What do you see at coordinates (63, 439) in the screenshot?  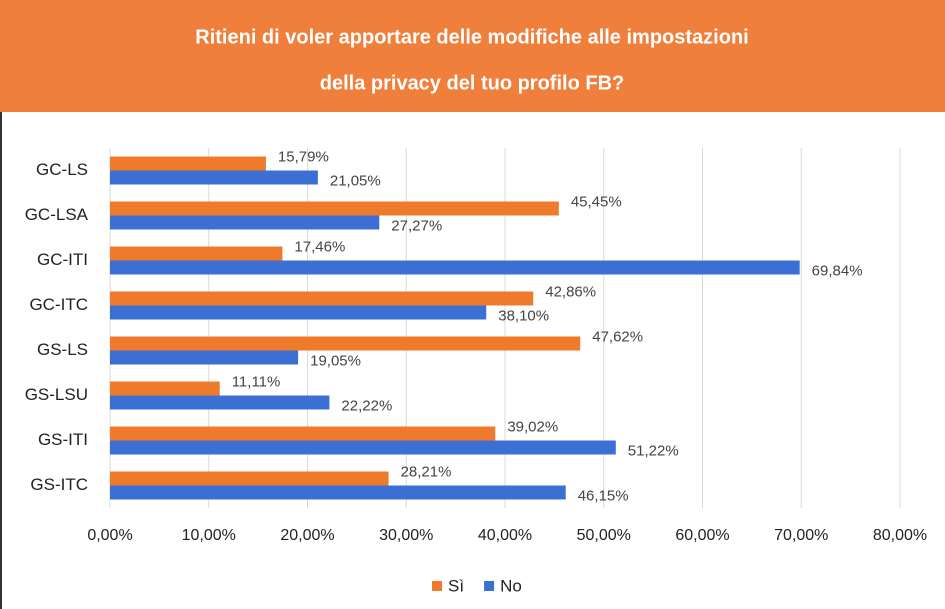 I see `y-tick-label: GS-ITI` at bounding box center [63, 439].